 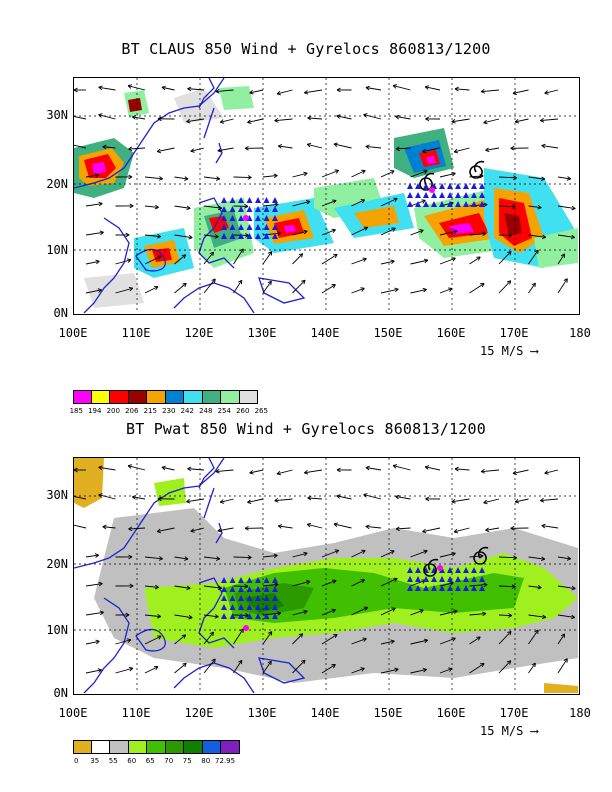 I want to click on bottom-colorbar-labels: 0 35 55 60 65 70 75 80 72.95, so click(x=151, y=761).